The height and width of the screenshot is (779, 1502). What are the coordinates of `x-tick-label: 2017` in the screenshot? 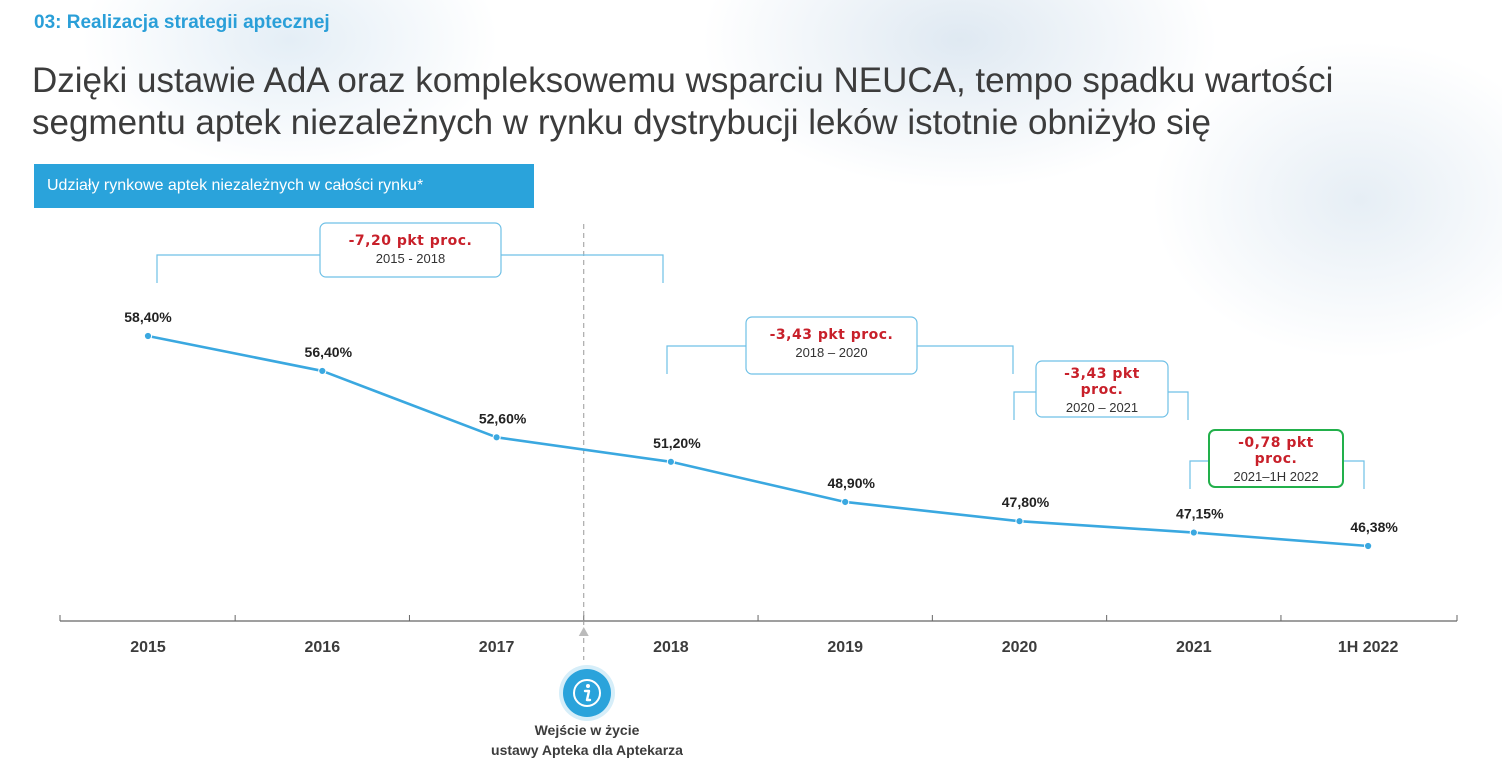 It's located at (497, 647).